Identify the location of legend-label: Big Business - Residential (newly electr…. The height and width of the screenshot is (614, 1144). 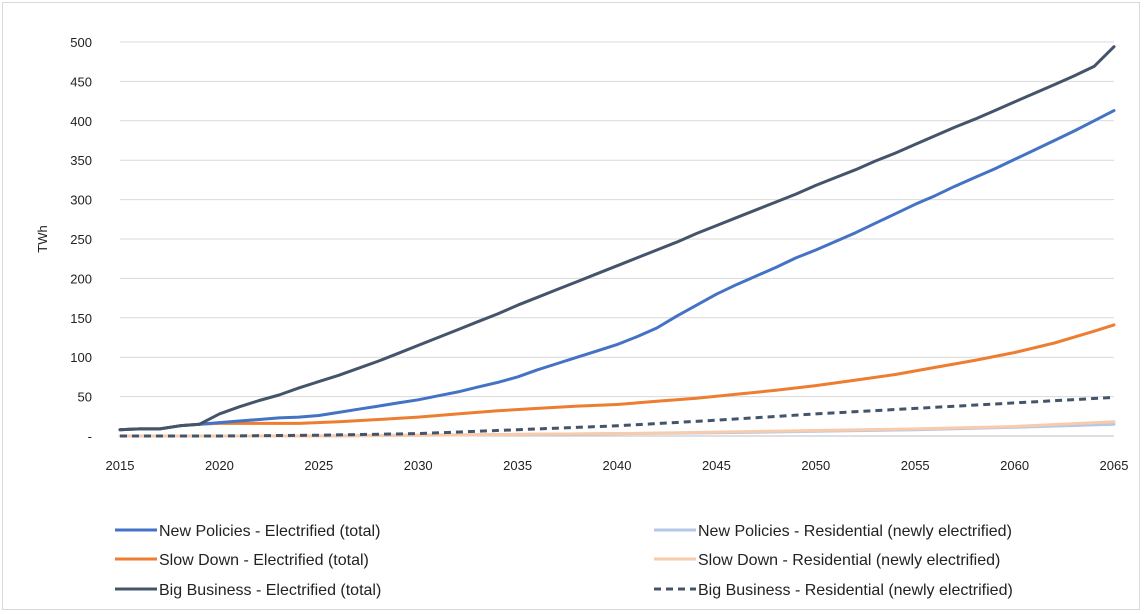
(855, 590).